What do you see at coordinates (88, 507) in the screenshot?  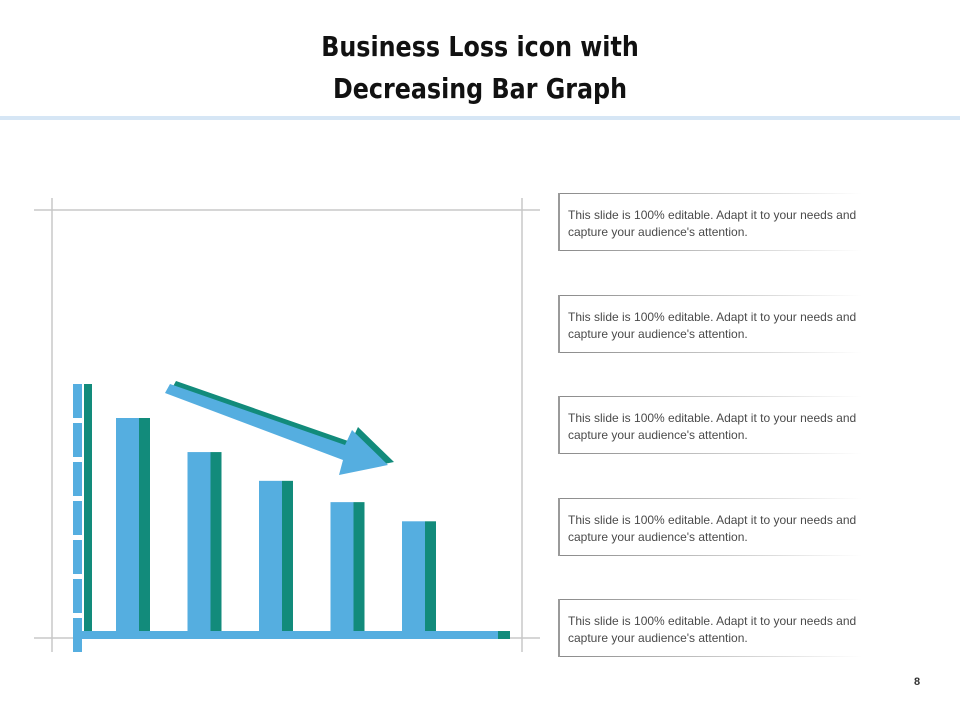 I see `axis-shadow` at bounding box center [88, 507].